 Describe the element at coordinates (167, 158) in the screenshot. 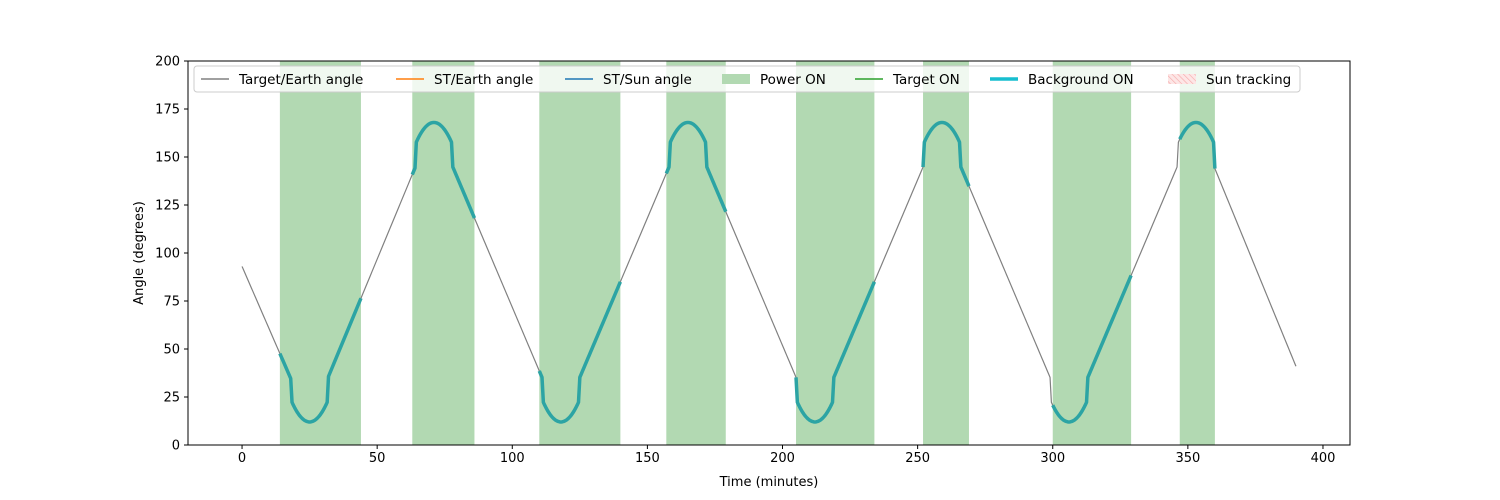

I see `y-tick-label: 150` at that location.